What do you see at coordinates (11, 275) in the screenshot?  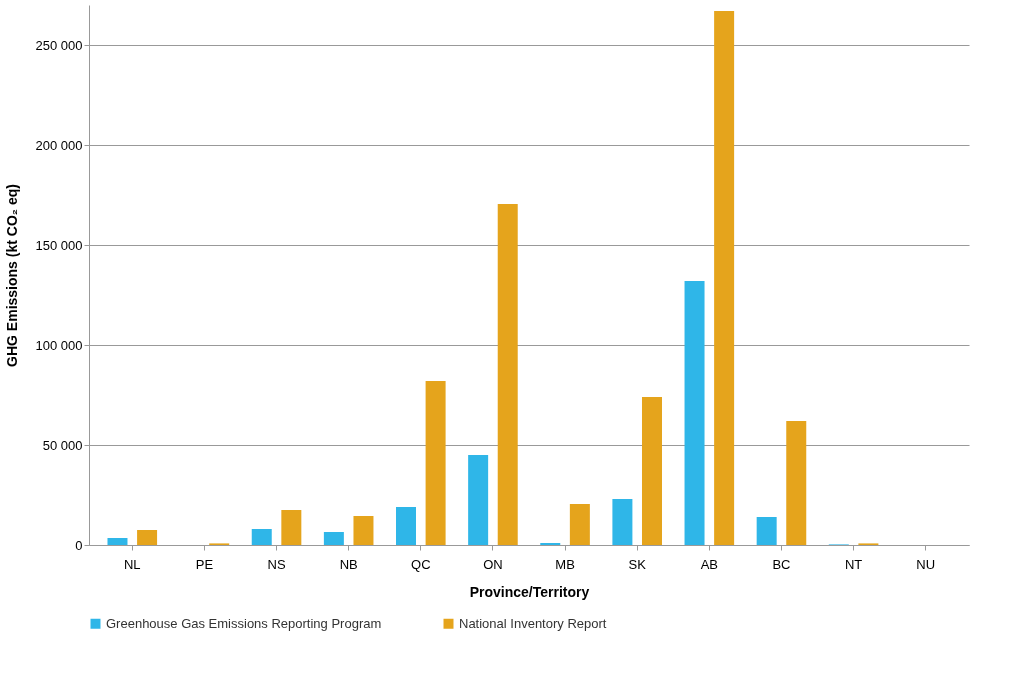 I see `y-axis-title: GHG Emissions (kt CO₂ eq)` at bounding box center [11, 275].